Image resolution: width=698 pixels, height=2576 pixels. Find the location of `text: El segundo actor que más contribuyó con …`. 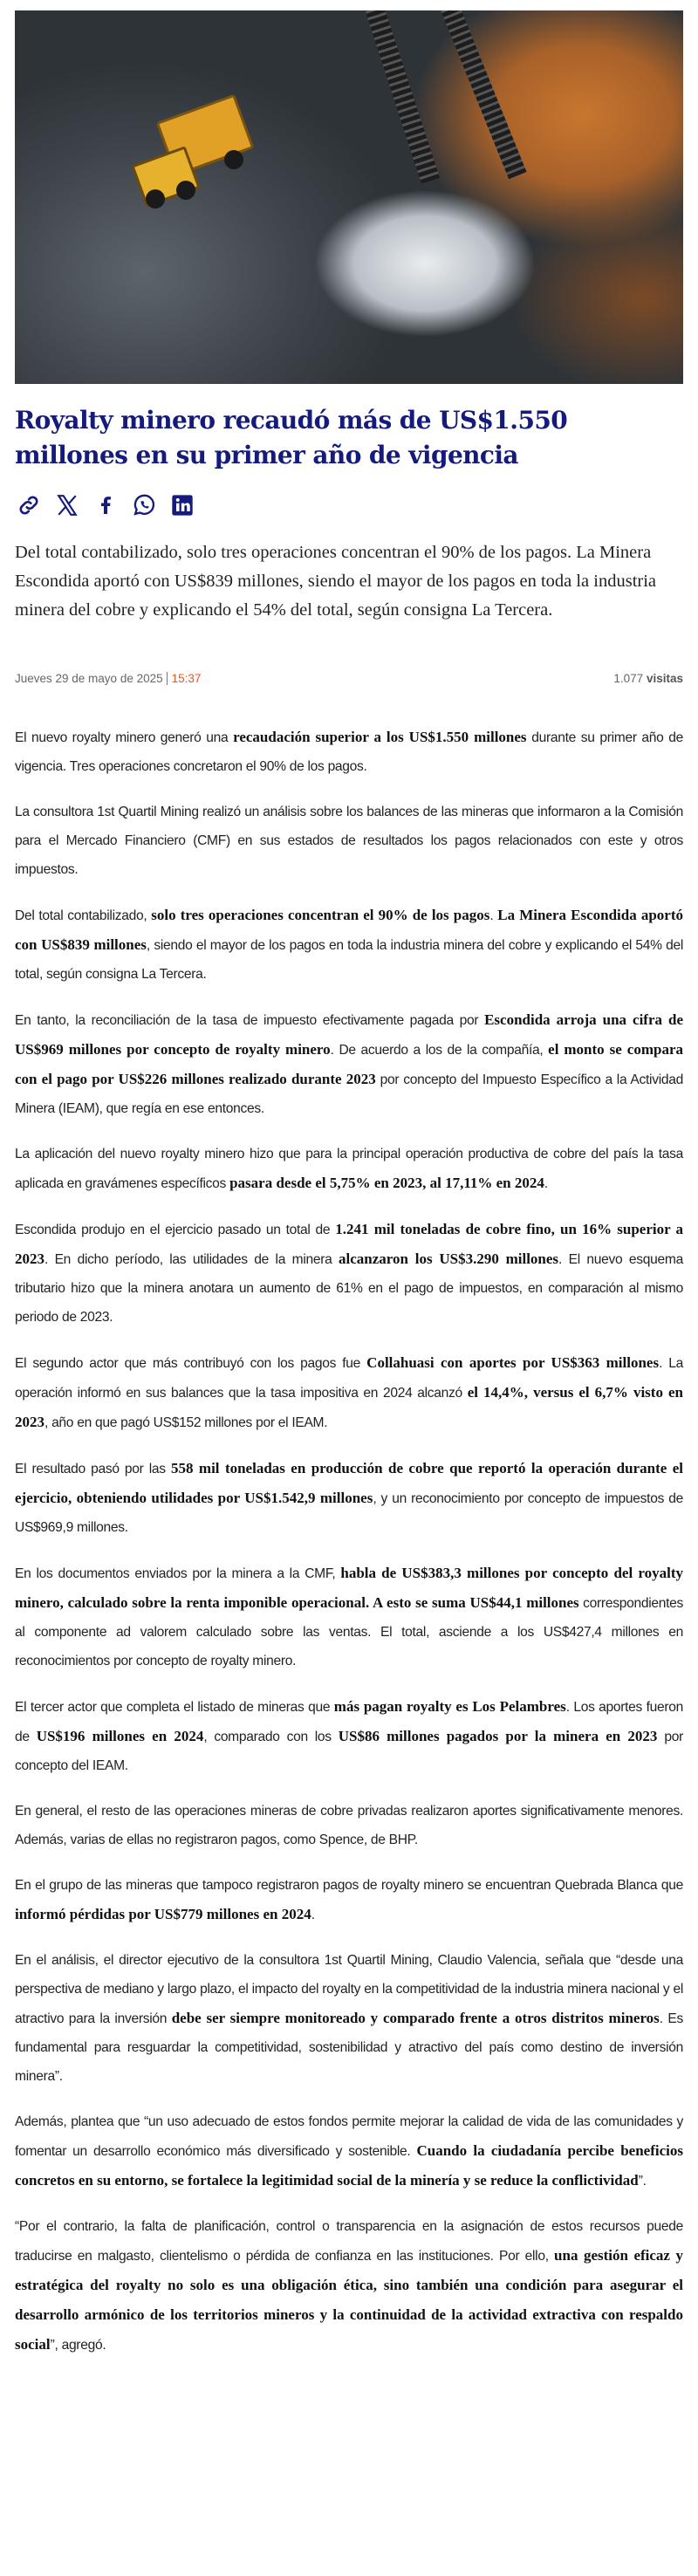

text: El segundo actor que más contribuyó con … is located at coordinates (191, 1363).